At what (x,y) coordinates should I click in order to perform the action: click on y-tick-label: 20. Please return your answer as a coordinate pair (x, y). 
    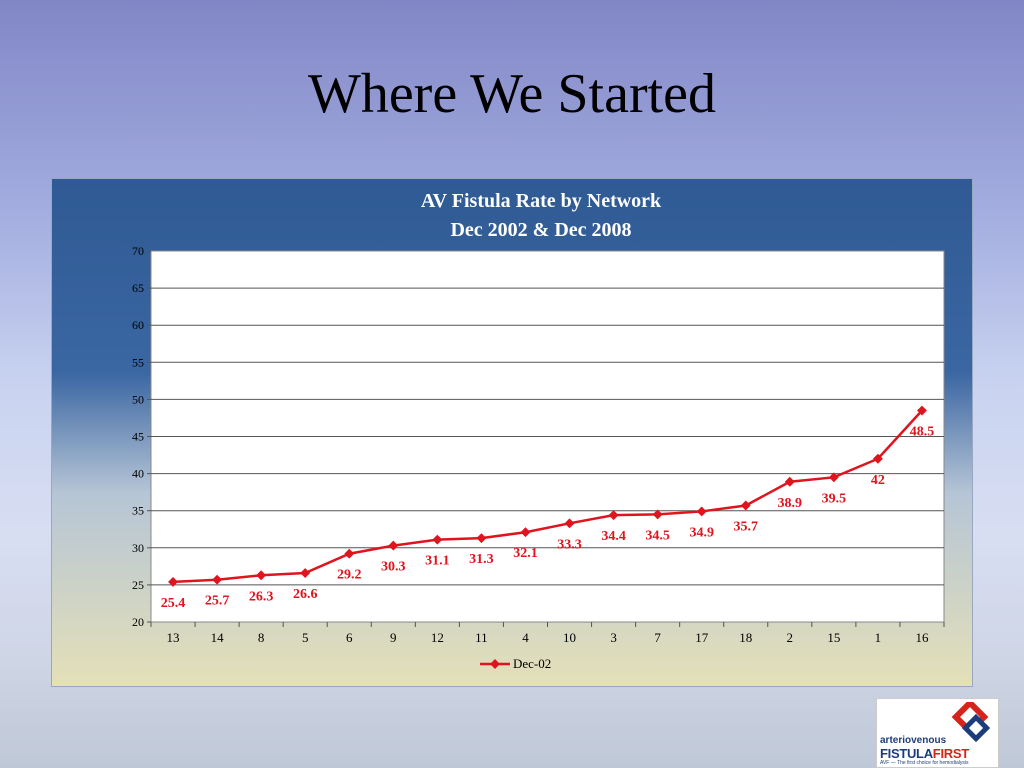
    Looking at the image, I should click on (138, 622).